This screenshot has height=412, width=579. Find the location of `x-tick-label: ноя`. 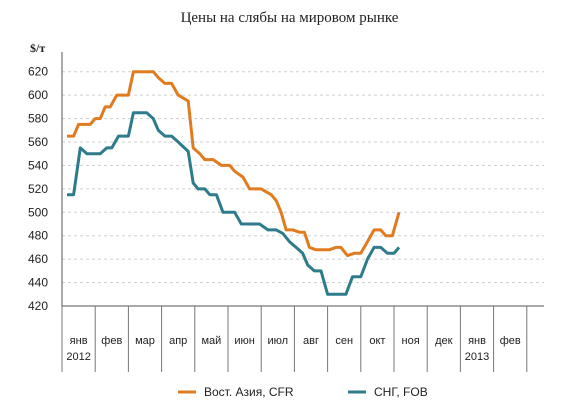

x-tick-label: ноя is located at coordinates (411, 341).